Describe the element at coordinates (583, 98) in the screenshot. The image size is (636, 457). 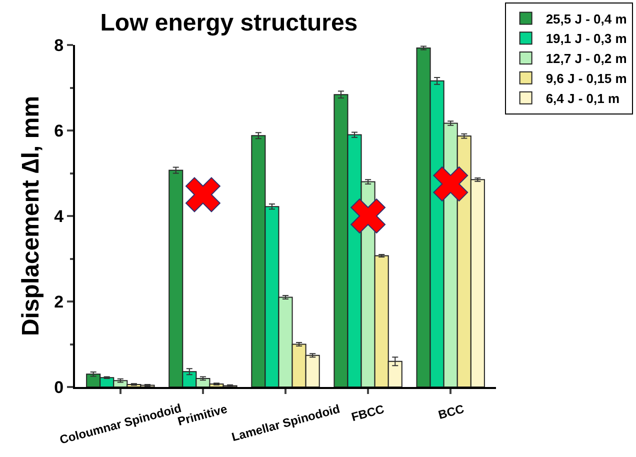
I see `legend-label: 6,4 J - 0,1 m` at that location.